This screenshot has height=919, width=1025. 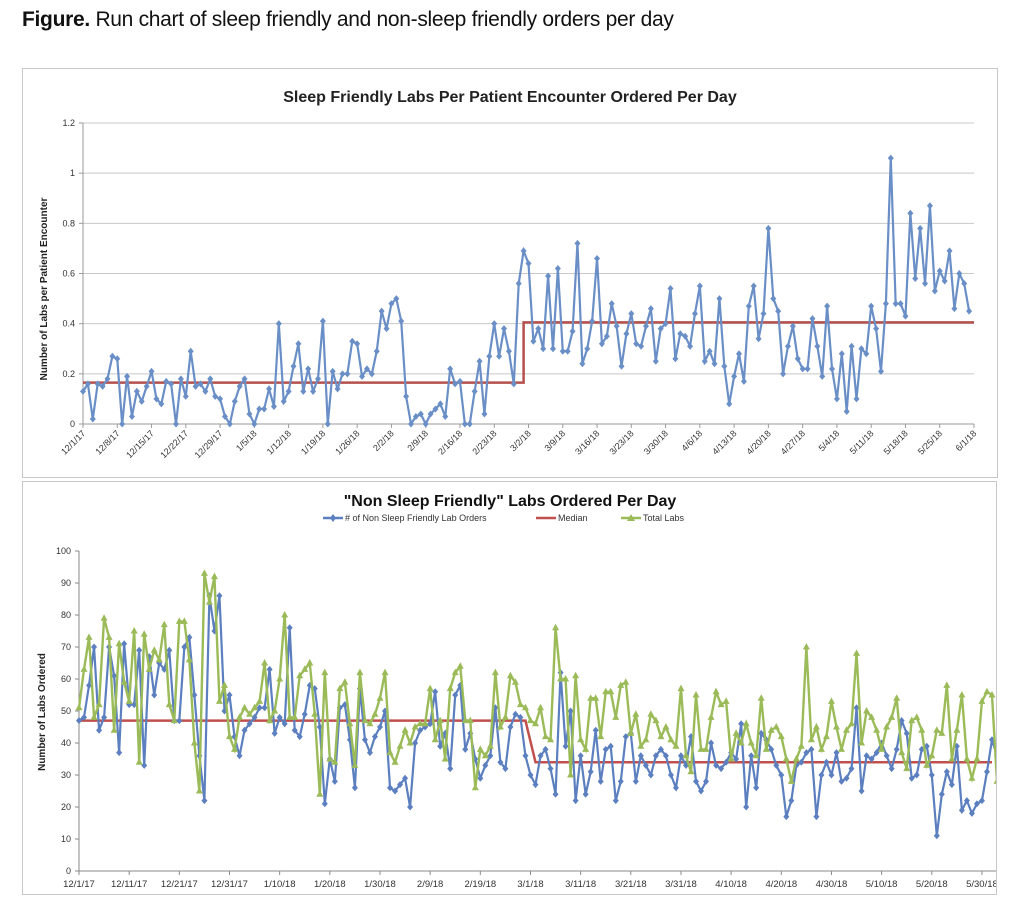 I want to click on y-tick-label: 100, so click(x=63, y=551).